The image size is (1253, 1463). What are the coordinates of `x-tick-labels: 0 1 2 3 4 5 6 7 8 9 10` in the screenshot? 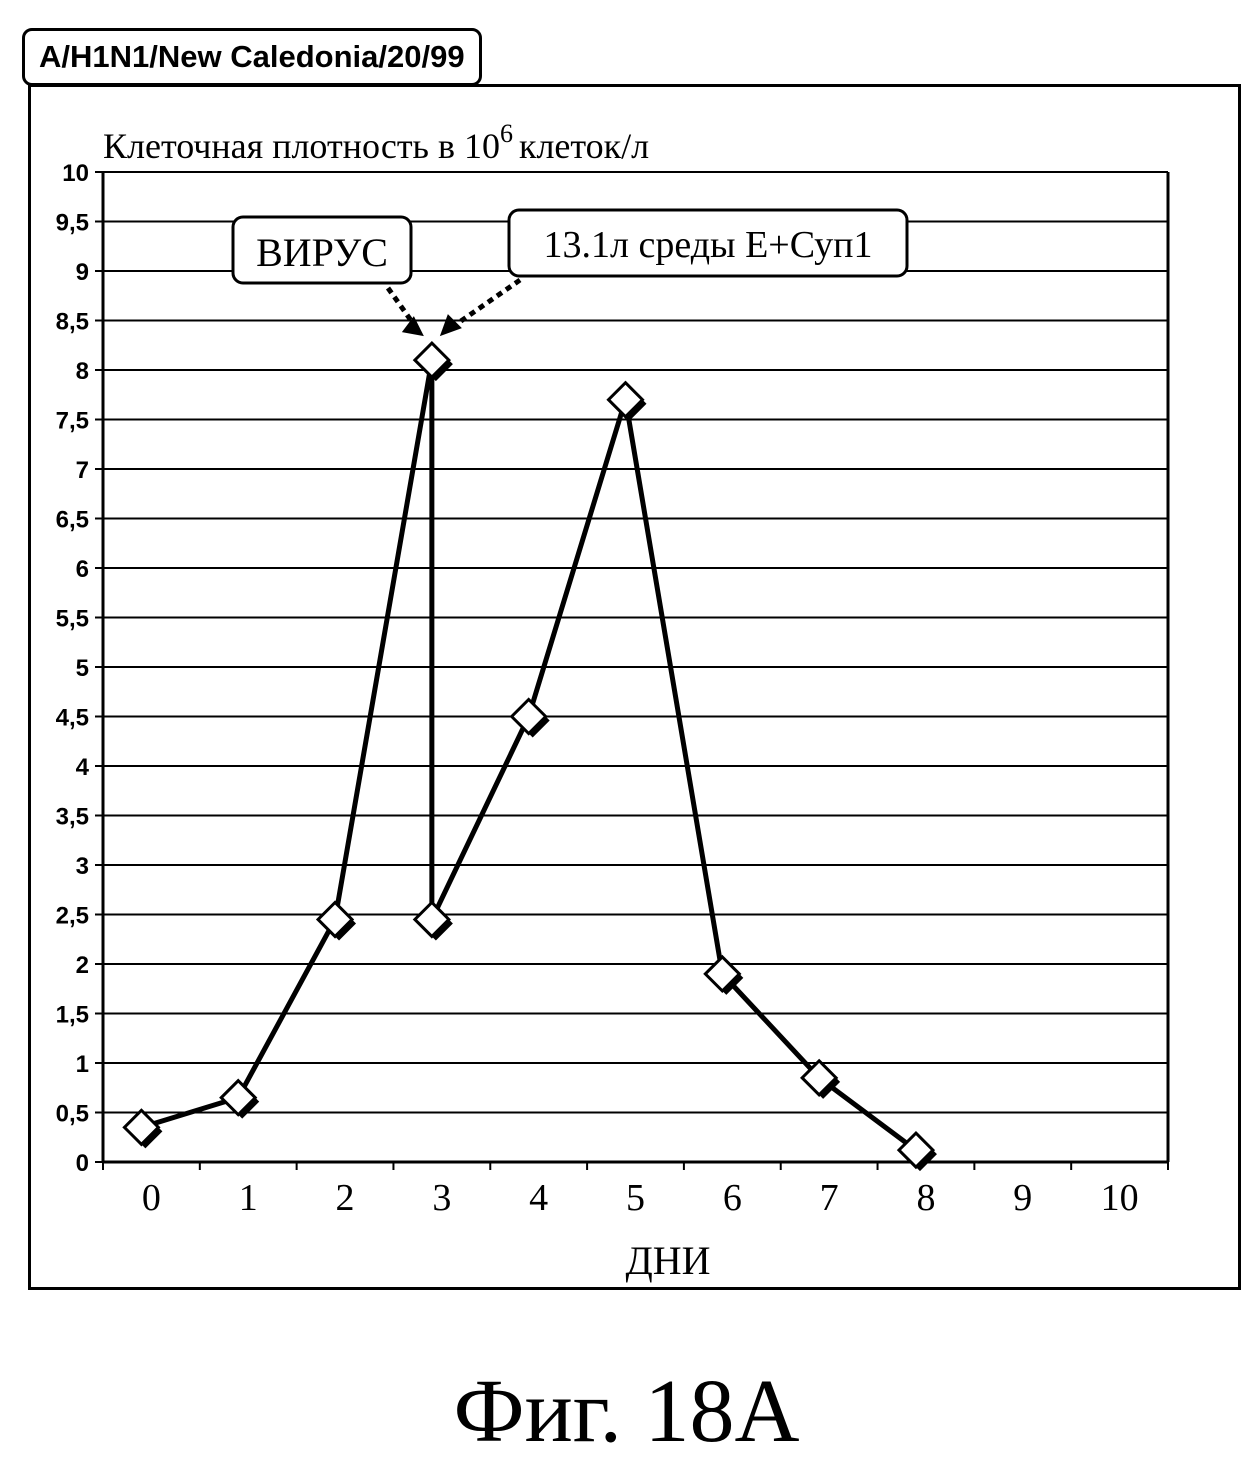 It's located at (640, 1198).